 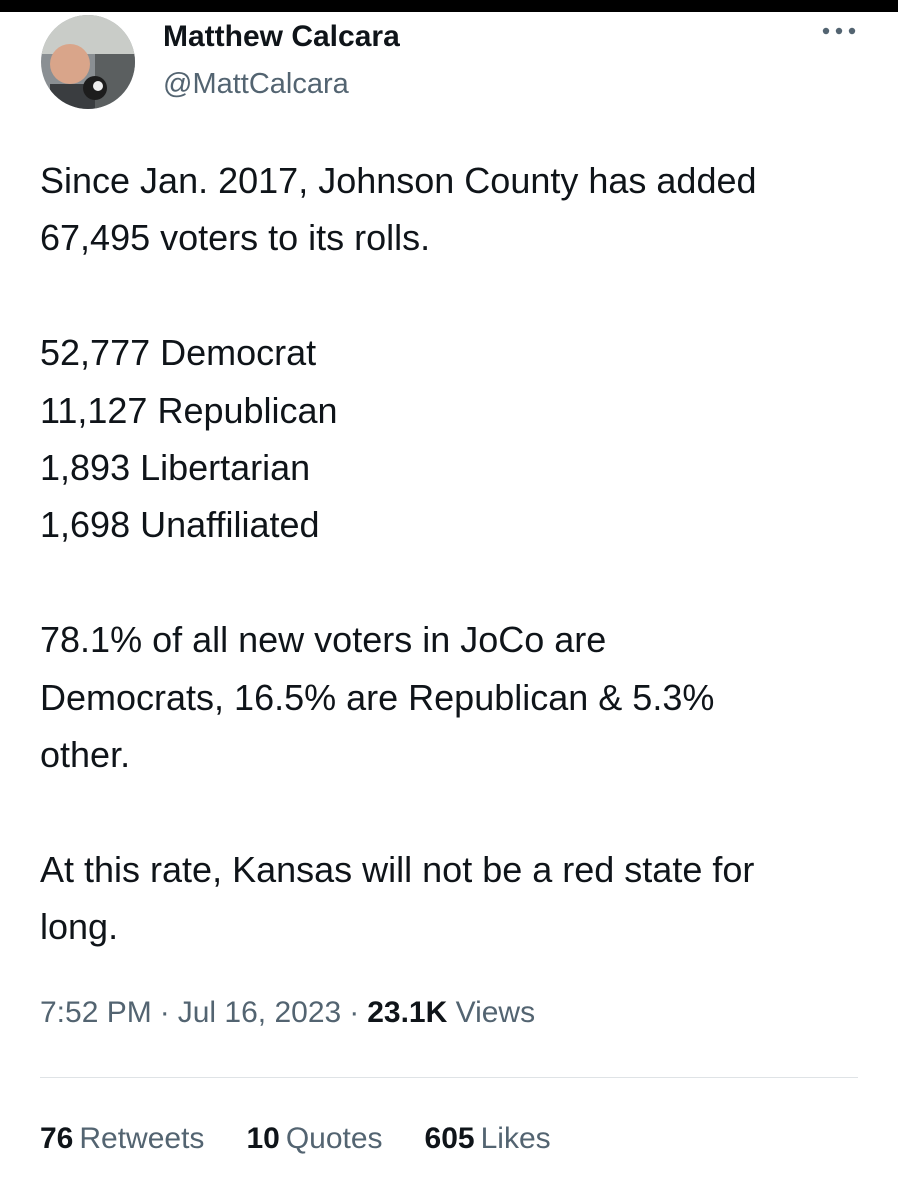 I want to click on tweet-line: 1,893 Libertarian, so click(x=175, y=467).